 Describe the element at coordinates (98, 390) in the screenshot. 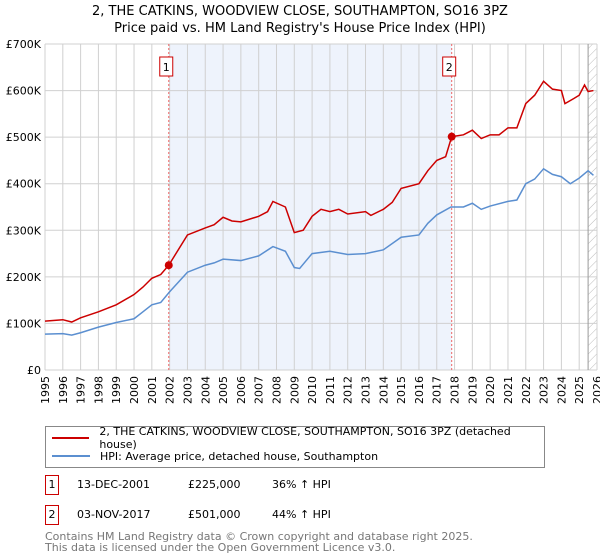

I see `x-tick-label: 1998` at that location.